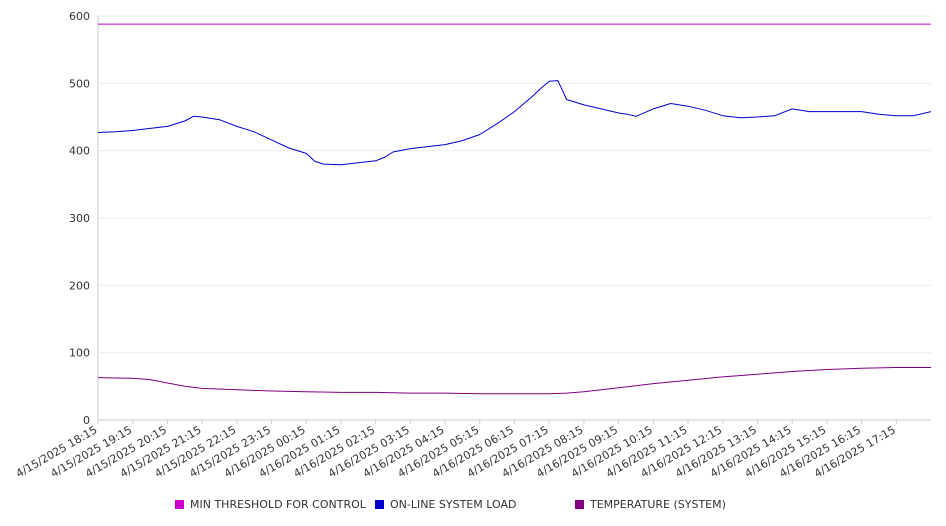  What do you see at coordinates (514, 381) in the screenshot?
I see `series-line-temperature-system` at bounding box center [514, 381].